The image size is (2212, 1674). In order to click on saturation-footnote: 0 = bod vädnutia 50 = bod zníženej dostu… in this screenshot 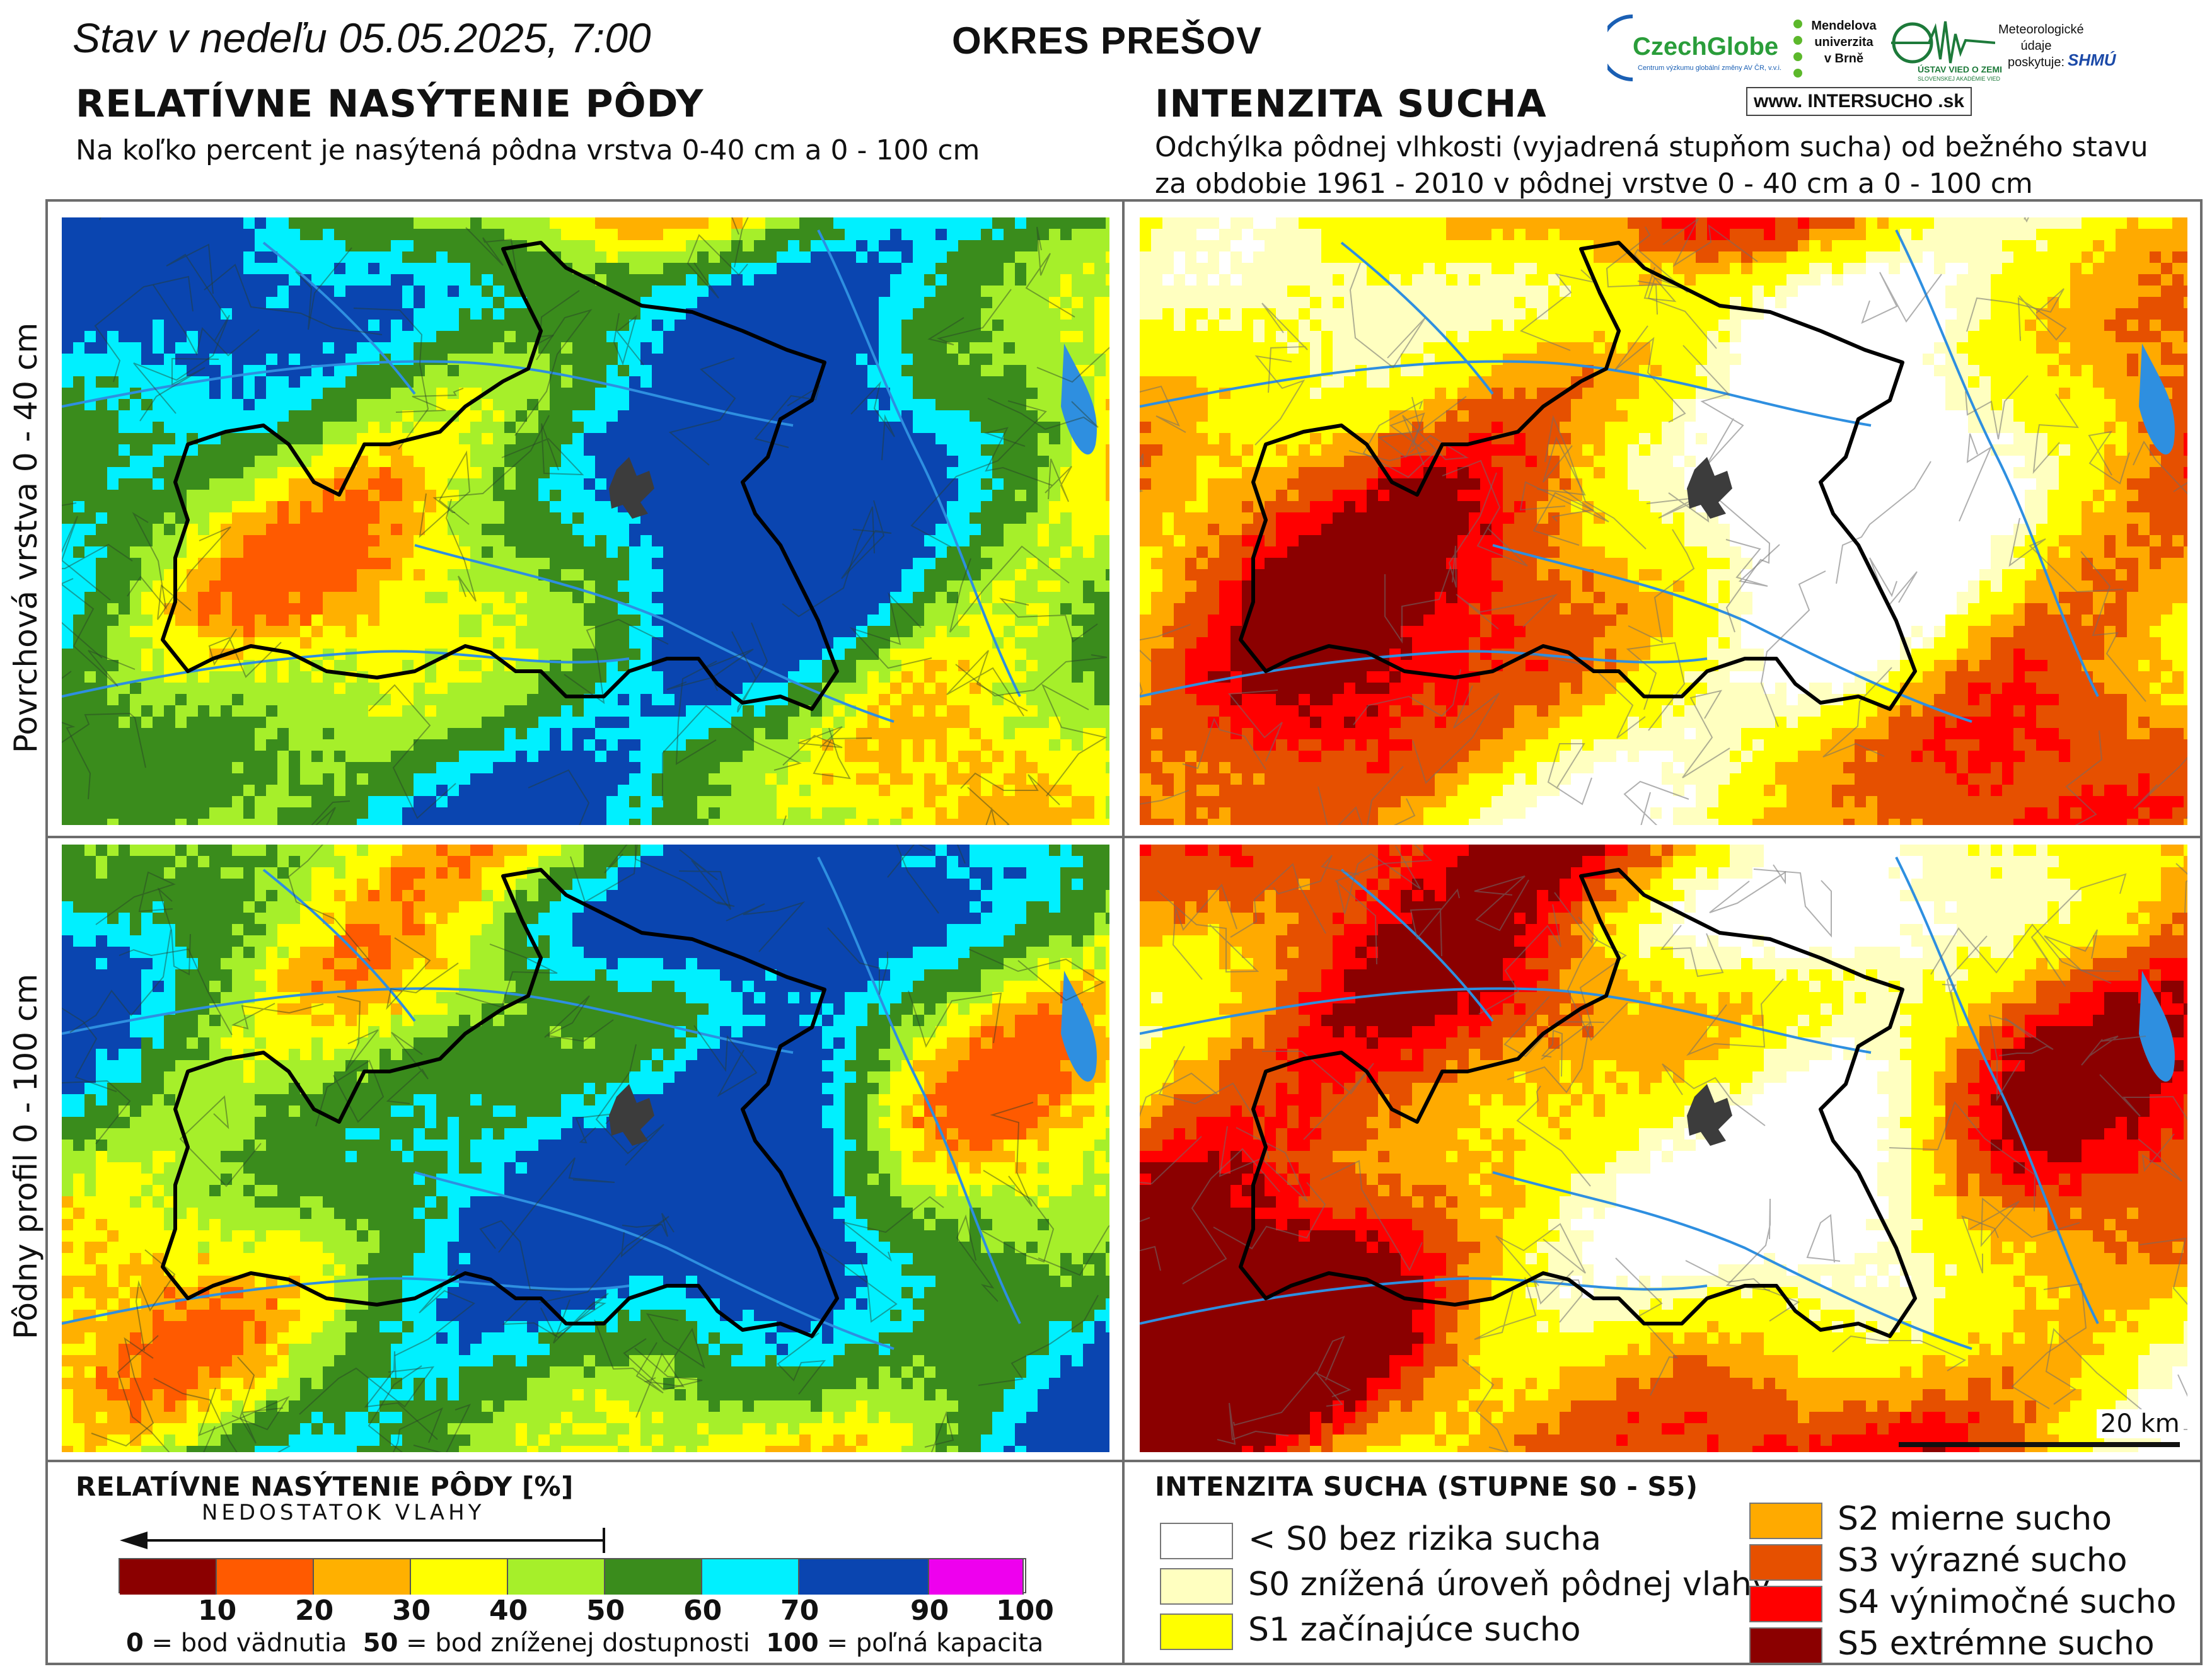, I will do `click(584, 1643)`.